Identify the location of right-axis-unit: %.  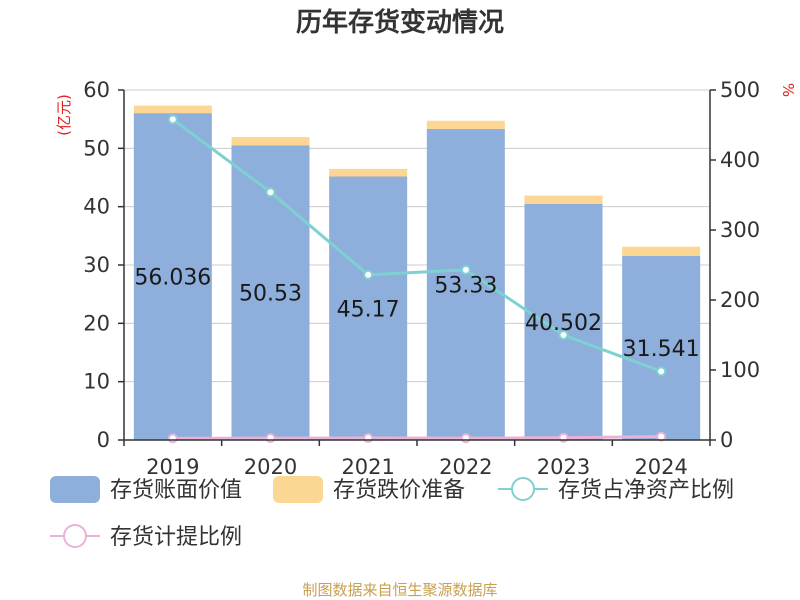
(788, 90).